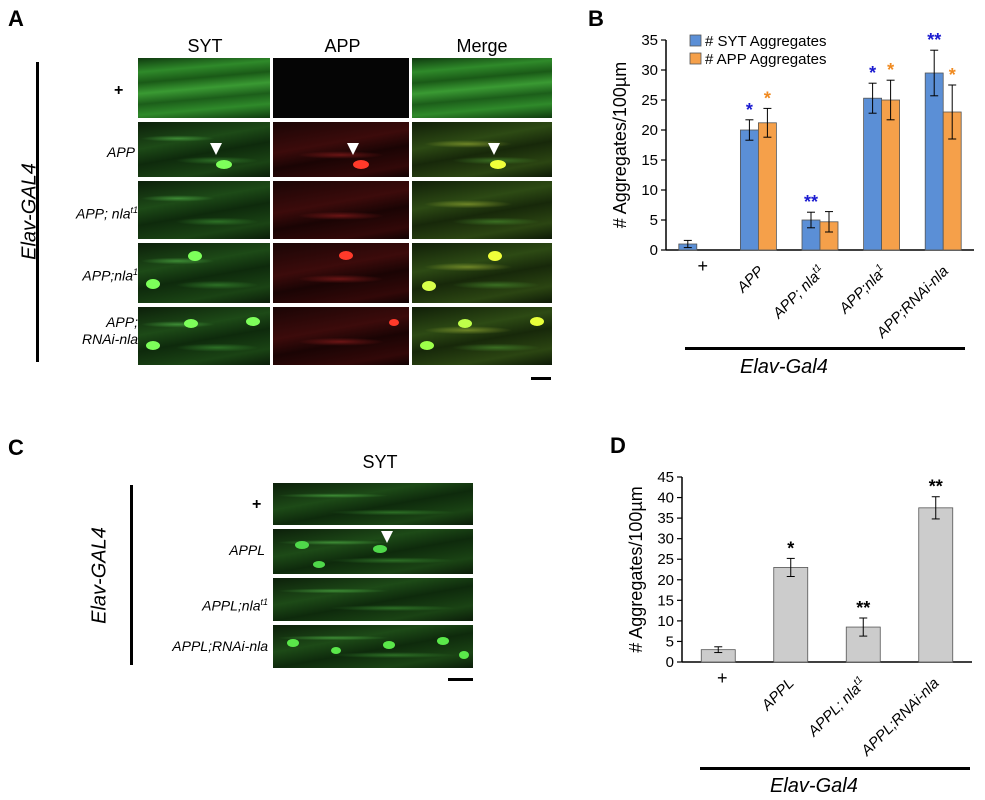 The width and height of the screenshot is (985, 800). Describe the element at coordinates (380, 462) in the screenshot. I see `panel-c-col-syt: SYT` at that location.